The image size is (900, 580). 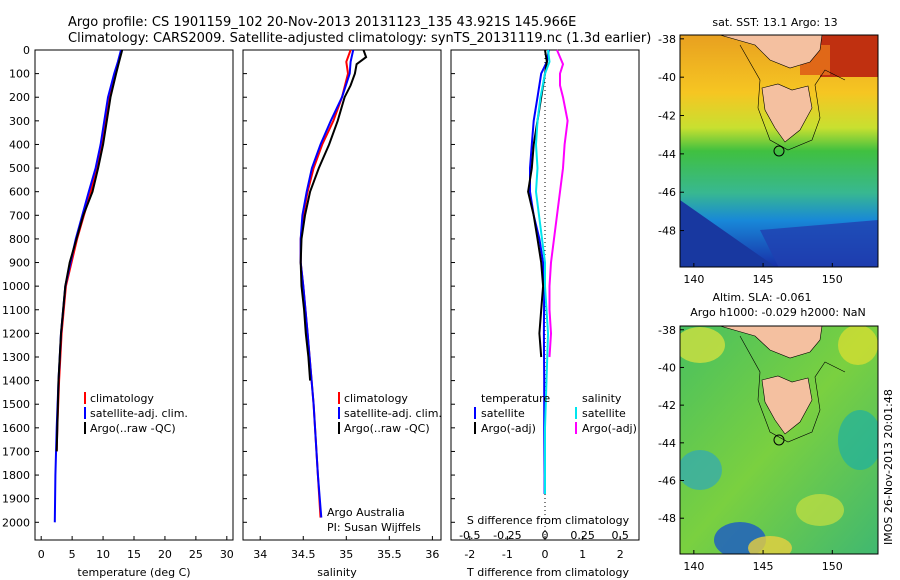 What do you see at coordinates (16, 286) in the screenshot?
I see `depth-tick-label: 1000` at bounding box center [16, 286].